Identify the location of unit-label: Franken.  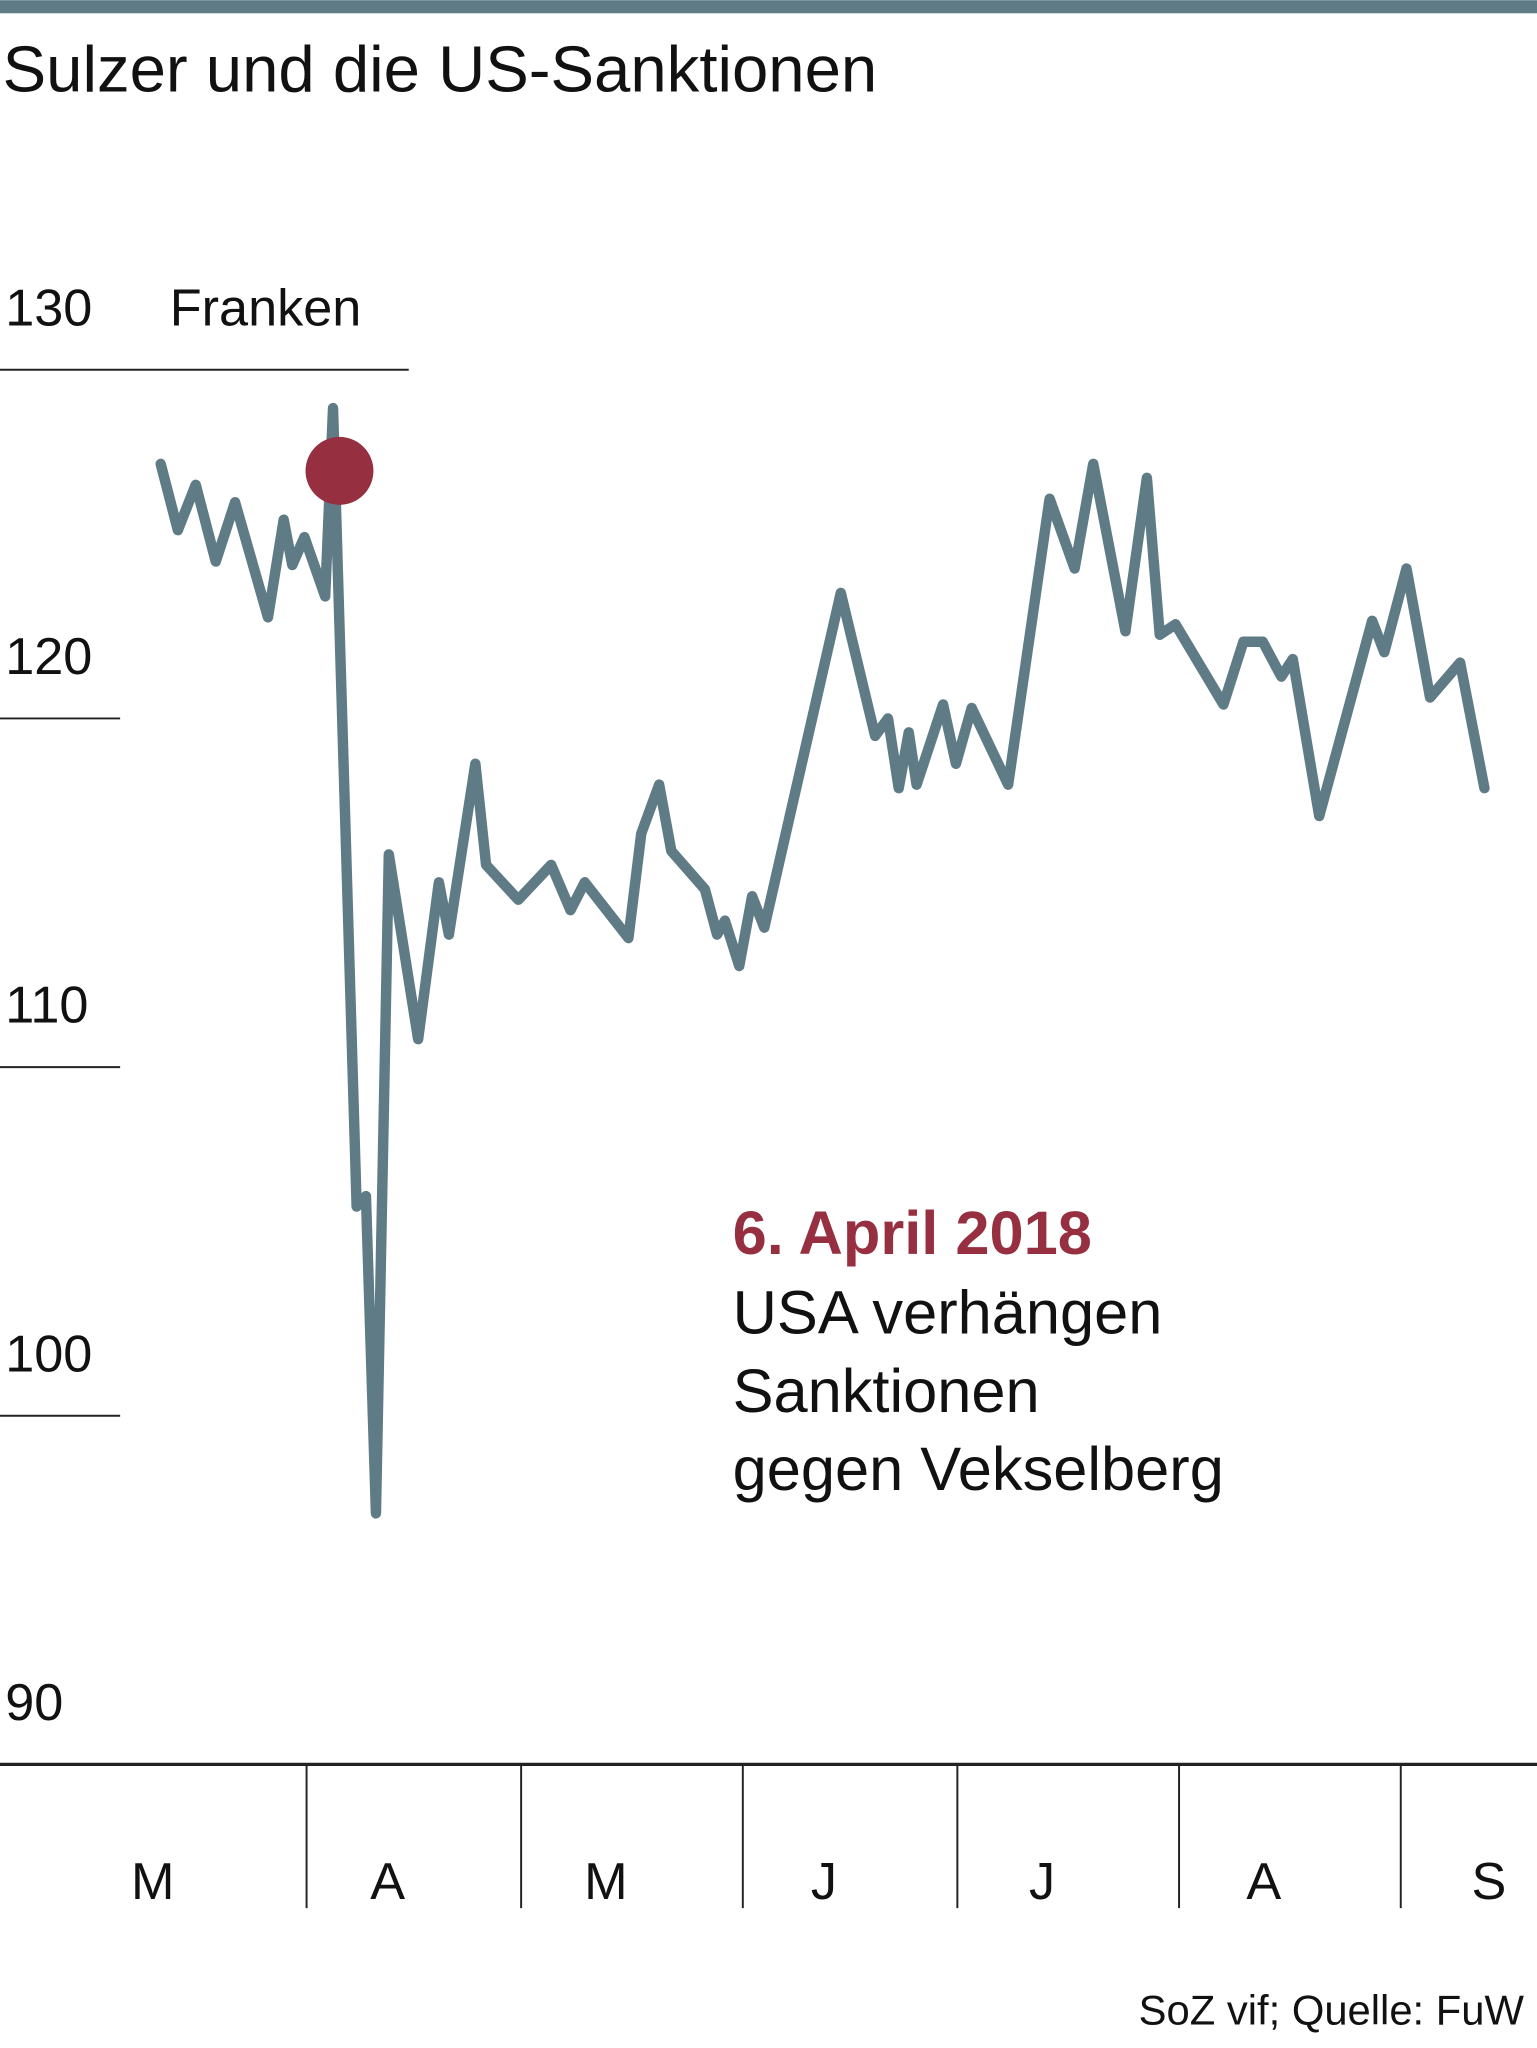
(266, 308).